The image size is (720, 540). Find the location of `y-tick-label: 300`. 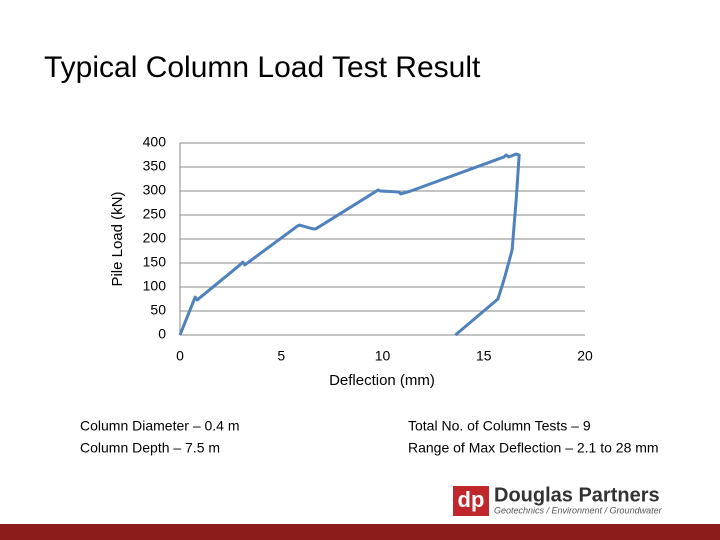

y-tick-label: 300 is located at coordinates (155, 190).